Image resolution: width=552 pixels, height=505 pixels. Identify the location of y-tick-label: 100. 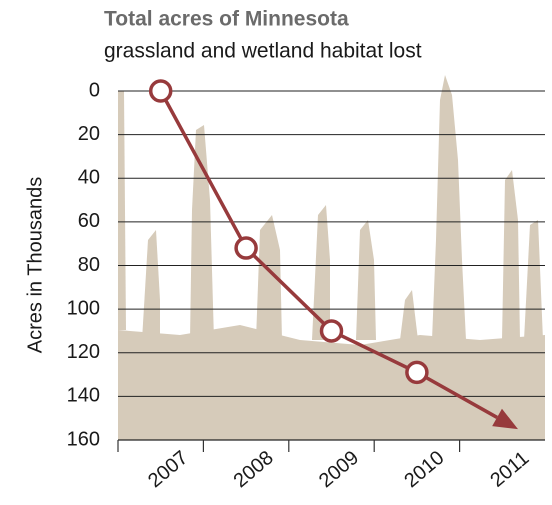
(83, 308).